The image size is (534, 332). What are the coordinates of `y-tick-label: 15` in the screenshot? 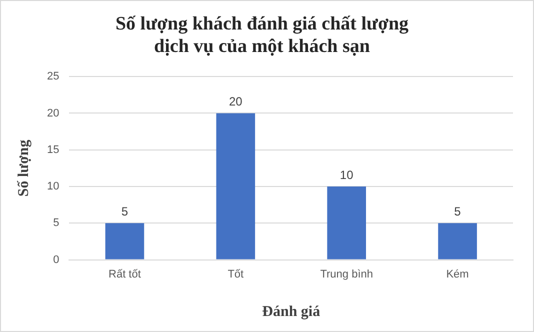 It's located at (53, 150).